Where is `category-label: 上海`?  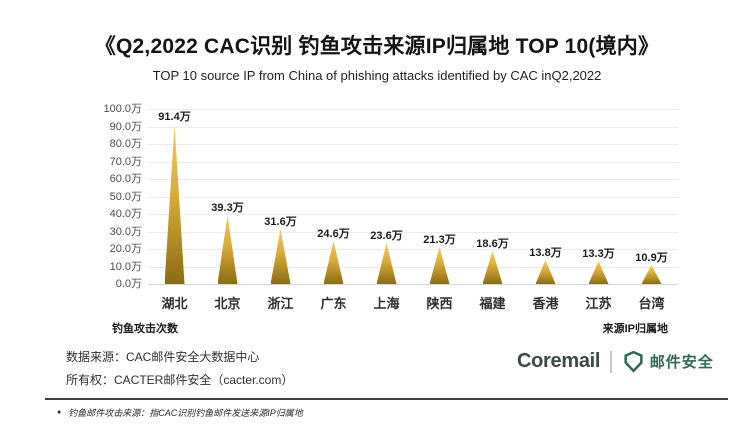 category-label: 上海 is located at coordinates (386, 303).